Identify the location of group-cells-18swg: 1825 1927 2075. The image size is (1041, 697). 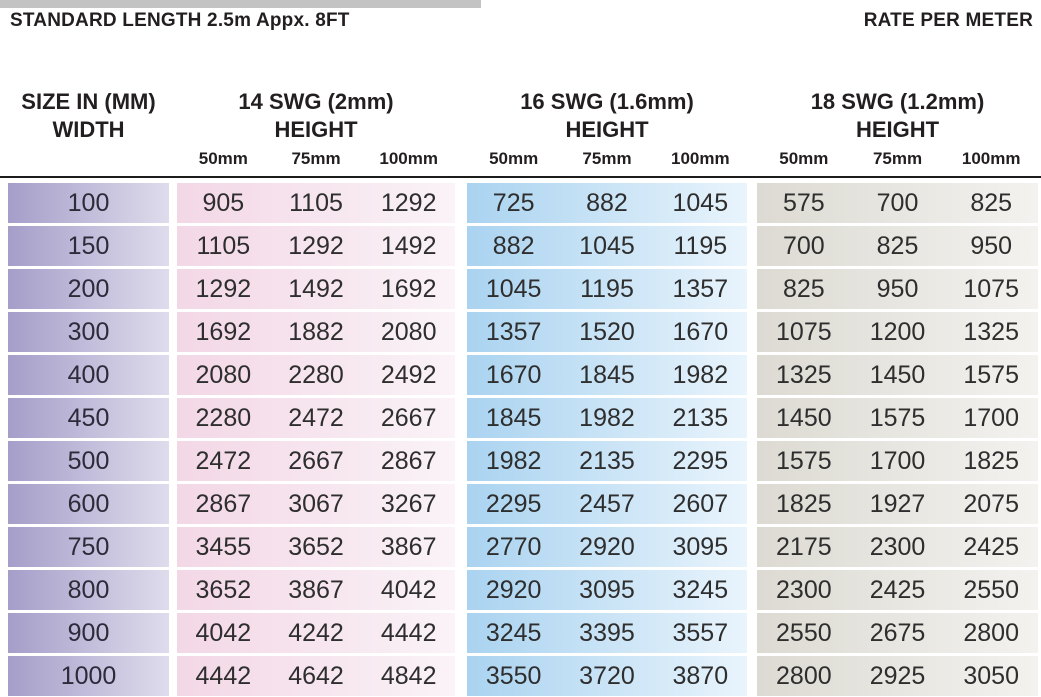
(897, 504).